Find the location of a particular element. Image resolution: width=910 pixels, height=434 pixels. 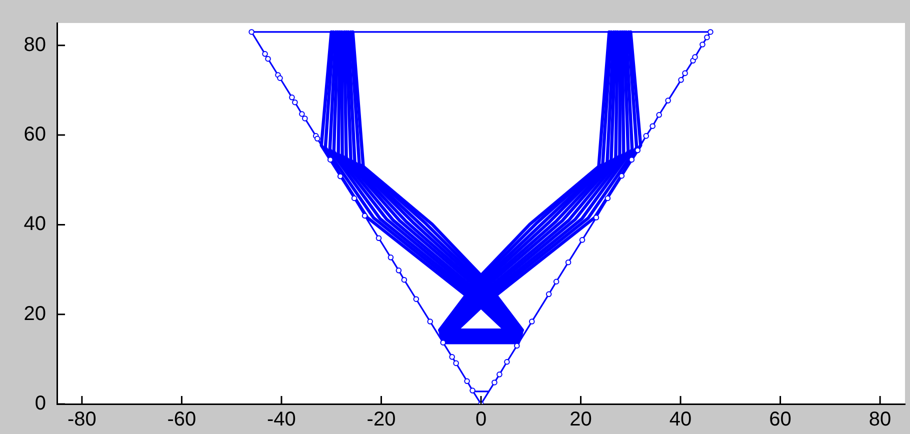

x-tick-label: 40 is located at coordinates (680, 419).